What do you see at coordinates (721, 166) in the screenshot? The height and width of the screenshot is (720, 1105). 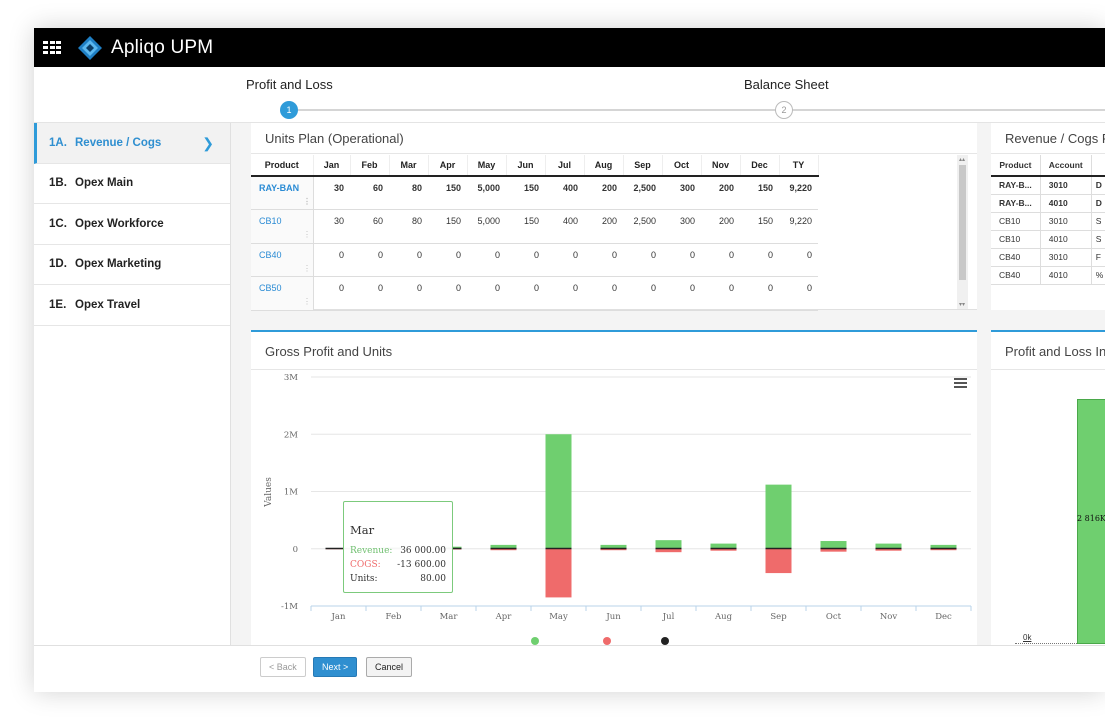 I see `column-header-month: Nov` at bounding box center [721, 166].